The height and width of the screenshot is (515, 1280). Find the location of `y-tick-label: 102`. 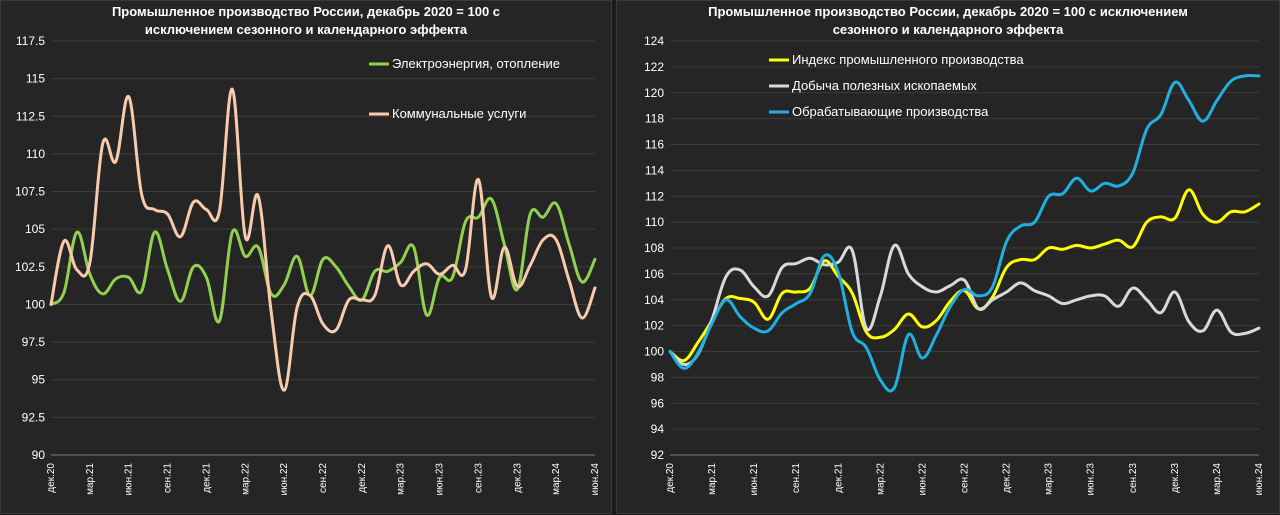

y-tick-label: 102 is located at coordinates (654, 326).